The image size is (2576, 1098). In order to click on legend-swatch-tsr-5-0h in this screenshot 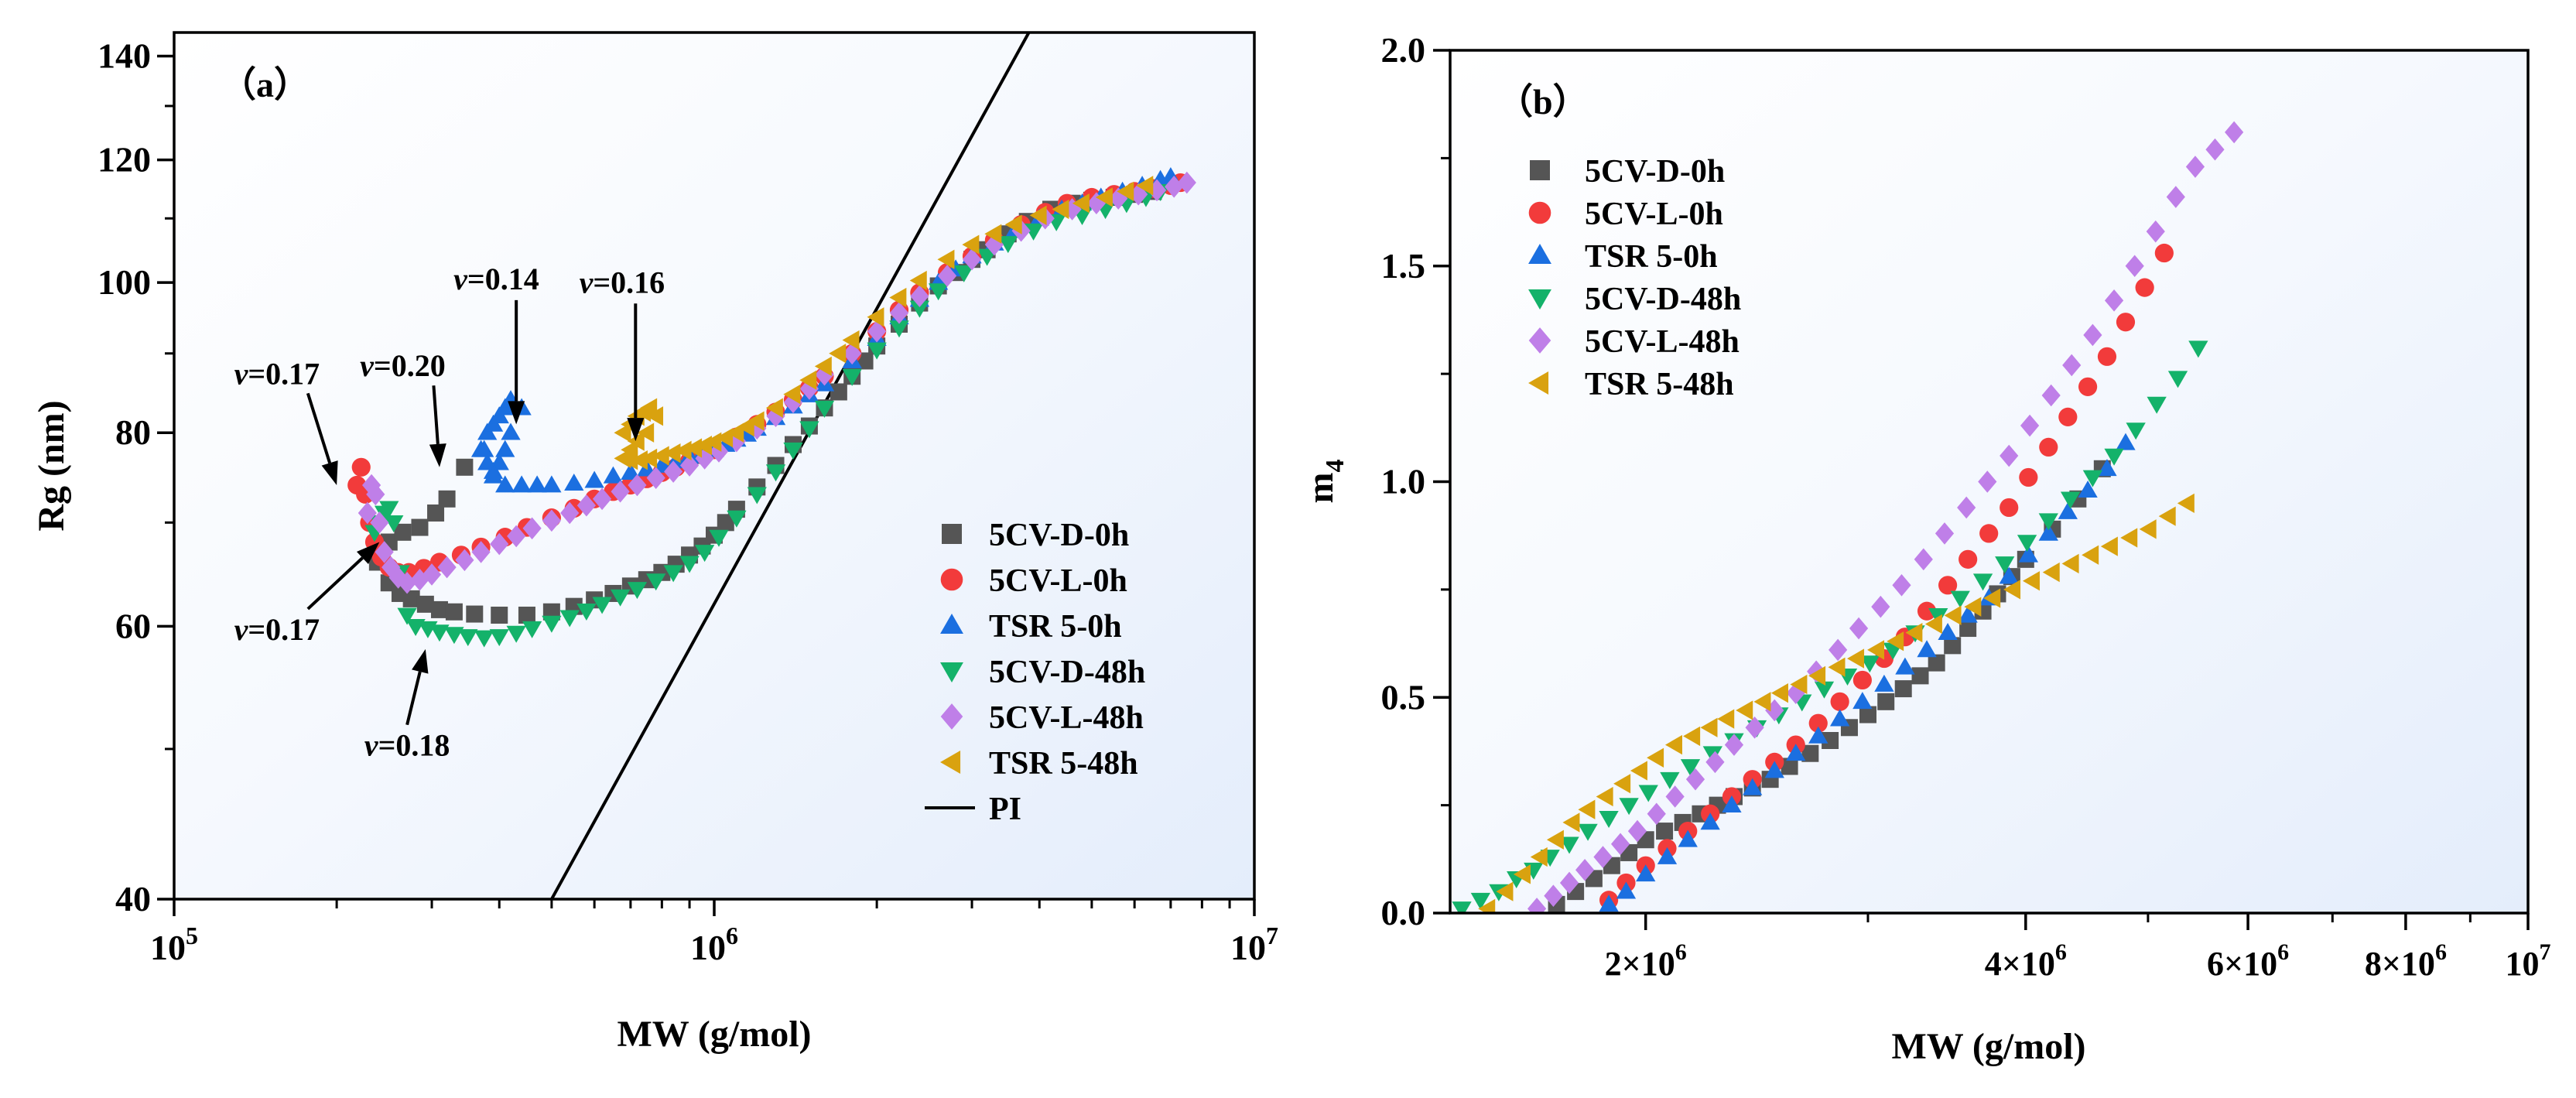, I will do `click(951, 624)`.